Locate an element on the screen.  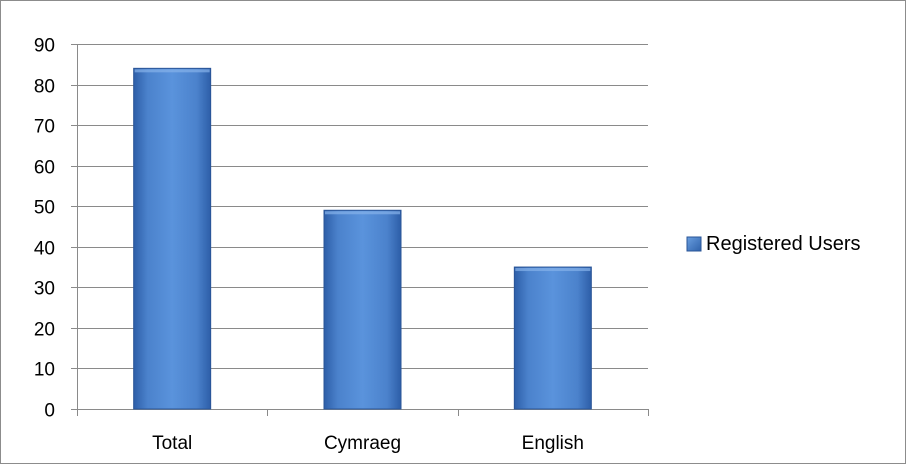
legend-label: Registered Users is located at coordinates (783, 244).